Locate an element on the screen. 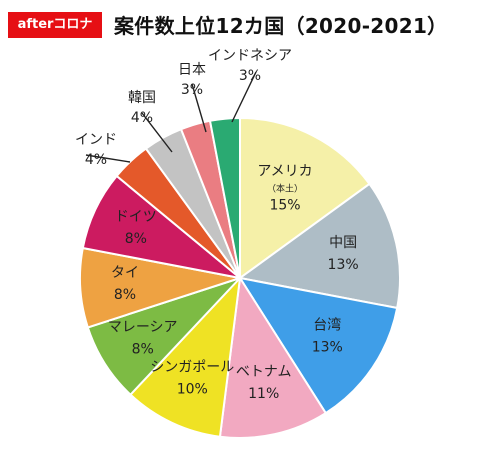  leader-lines is located at coordinates (171, 117).